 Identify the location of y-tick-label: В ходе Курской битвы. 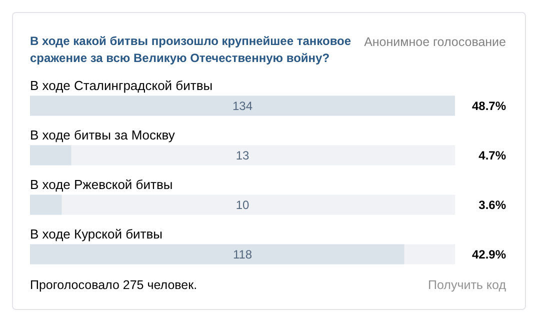
(96, 234).